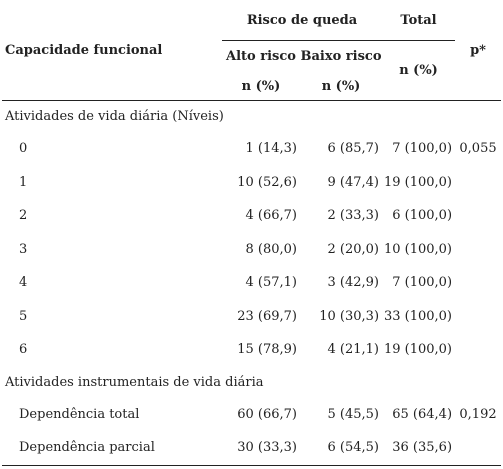 The width and height of the screenshot is (503, 469). I want to click on row-label: Dependência parcial, so click(112, 448).